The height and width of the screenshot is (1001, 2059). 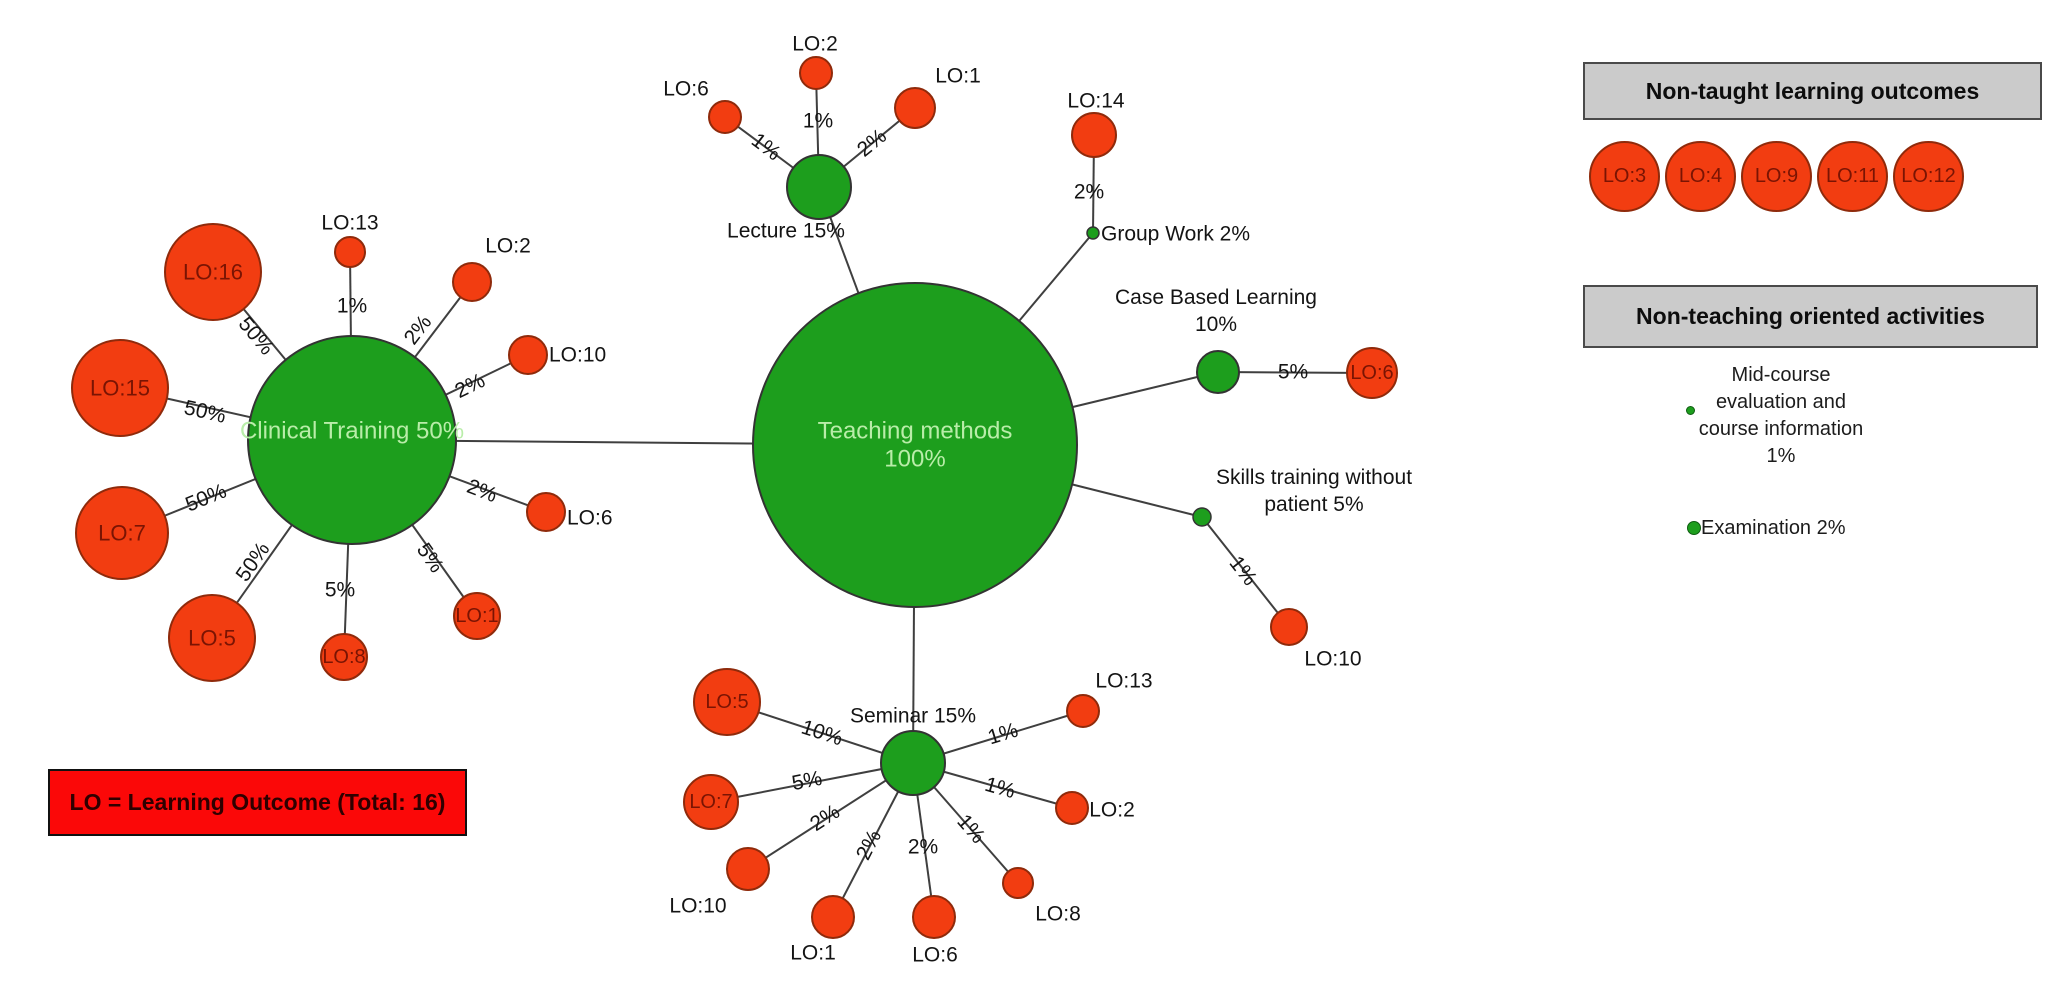 What do you see at coordinates (913, 763) in the screenshot?
I see `node-seminar-circle` at bounding box center [913, 763].